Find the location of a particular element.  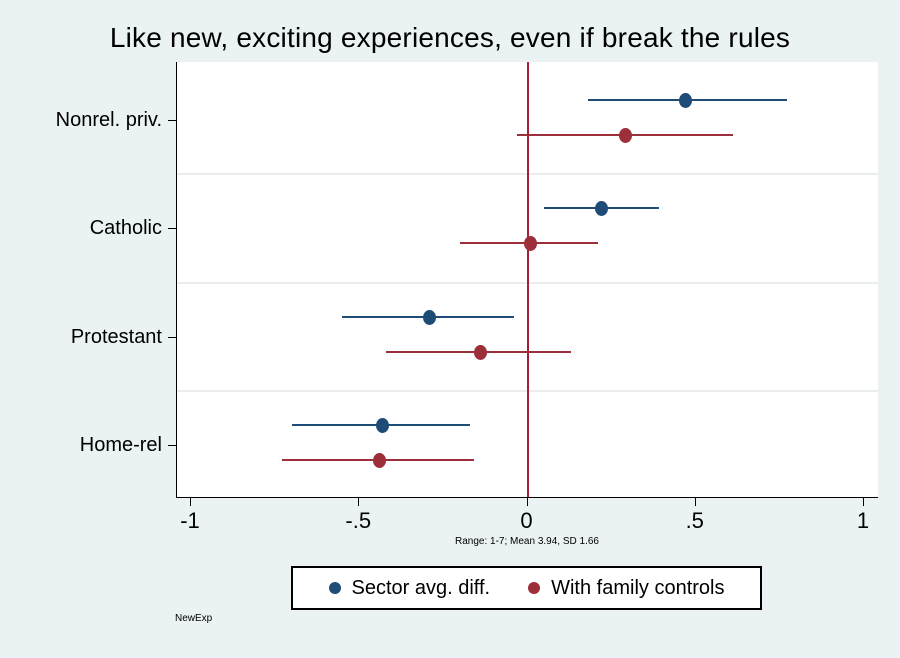

legend-item-family-controls: With family controls is located at coordinates (626, 588).